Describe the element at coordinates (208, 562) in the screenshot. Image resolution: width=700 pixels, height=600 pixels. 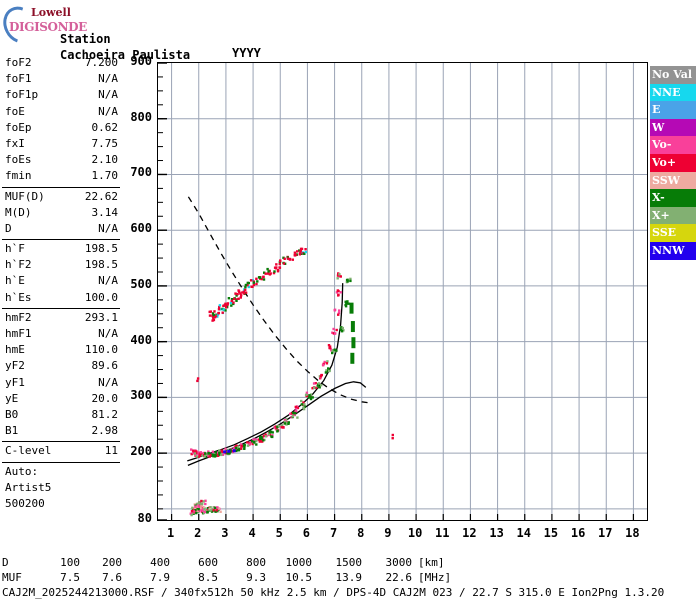
I see `muf-d-value: 600` at that location.